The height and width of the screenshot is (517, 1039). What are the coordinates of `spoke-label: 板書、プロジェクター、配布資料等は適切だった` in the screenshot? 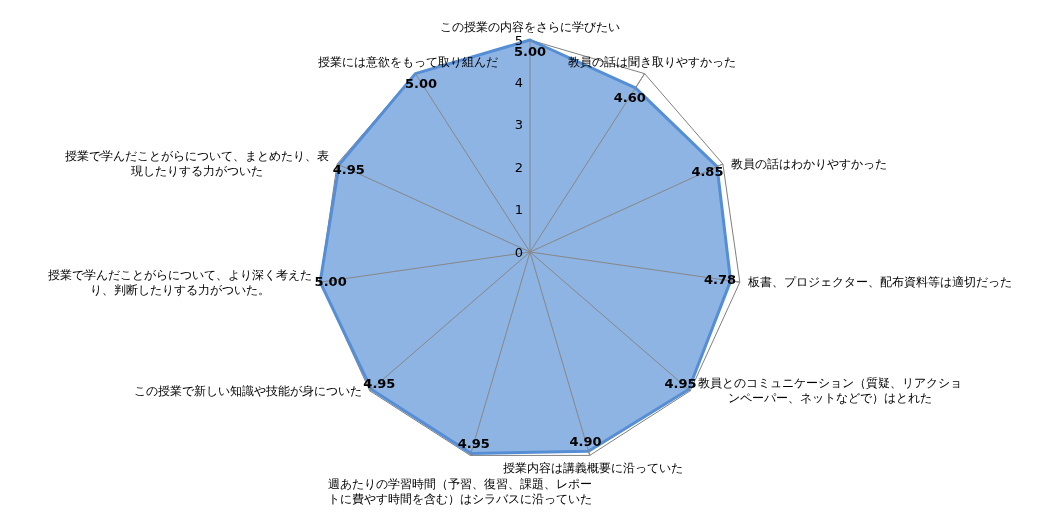 It's located at (880, 282).